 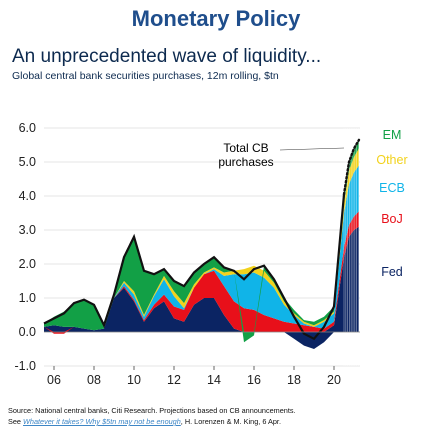 What do you see at coordinates (294, 380) in the screenshot?
I see `x-tick-label: 18` at bounding box center [294, 380].